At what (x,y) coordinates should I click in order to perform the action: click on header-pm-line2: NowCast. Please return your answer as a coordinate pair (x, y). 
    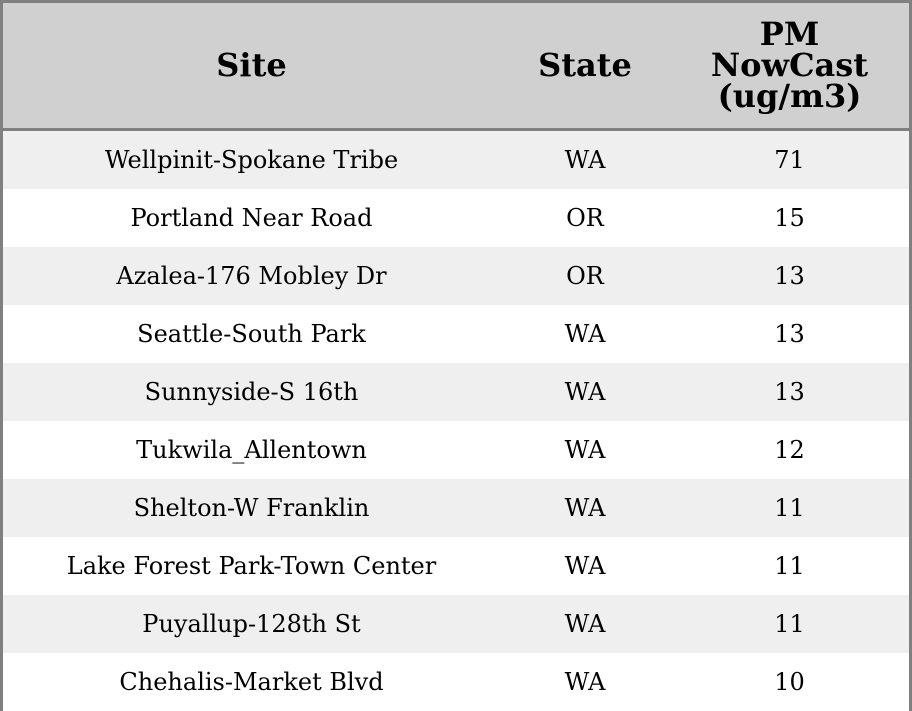
    Looking at the image, I should click on (789, 65).